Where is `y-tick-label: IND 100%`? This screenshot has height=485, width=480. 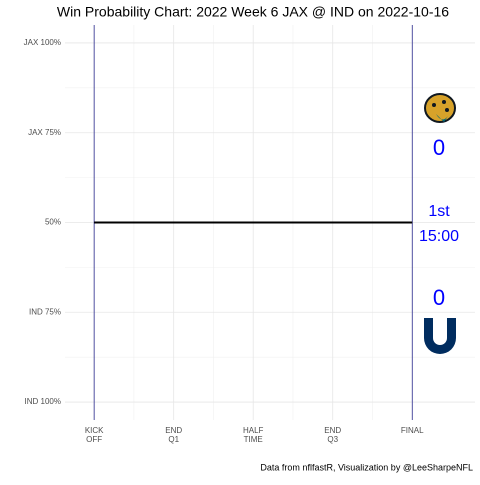 y-tick-label: IND 100% is located at coordinates (43, 401).